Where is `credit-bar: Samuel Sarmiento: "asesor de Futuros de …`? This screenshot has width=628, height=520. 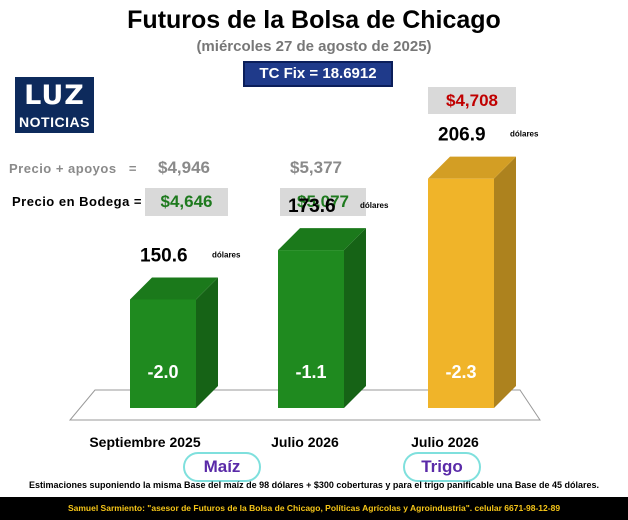
credit-bar: Samuel Sarmiento: "asesor de Futuros de … is located at coordinates (314, 508).